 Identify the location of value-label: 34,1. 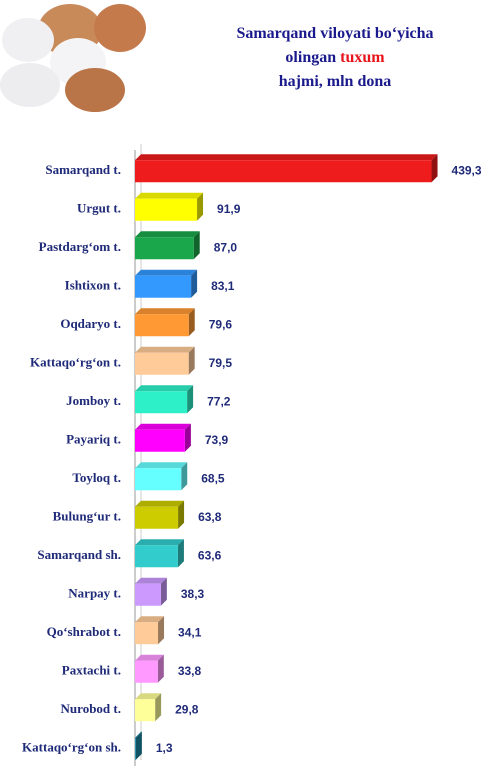
(190, 632).